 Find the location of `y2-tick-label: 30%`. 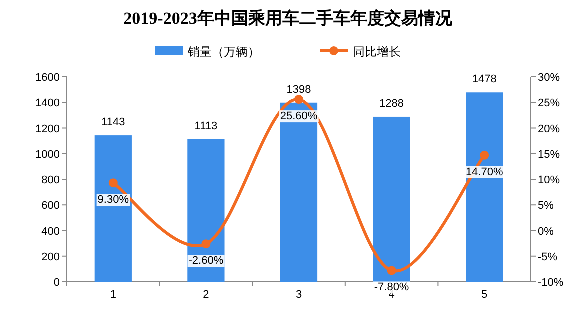

y2-tick-label: 30% is located at coordinates (549, 78).